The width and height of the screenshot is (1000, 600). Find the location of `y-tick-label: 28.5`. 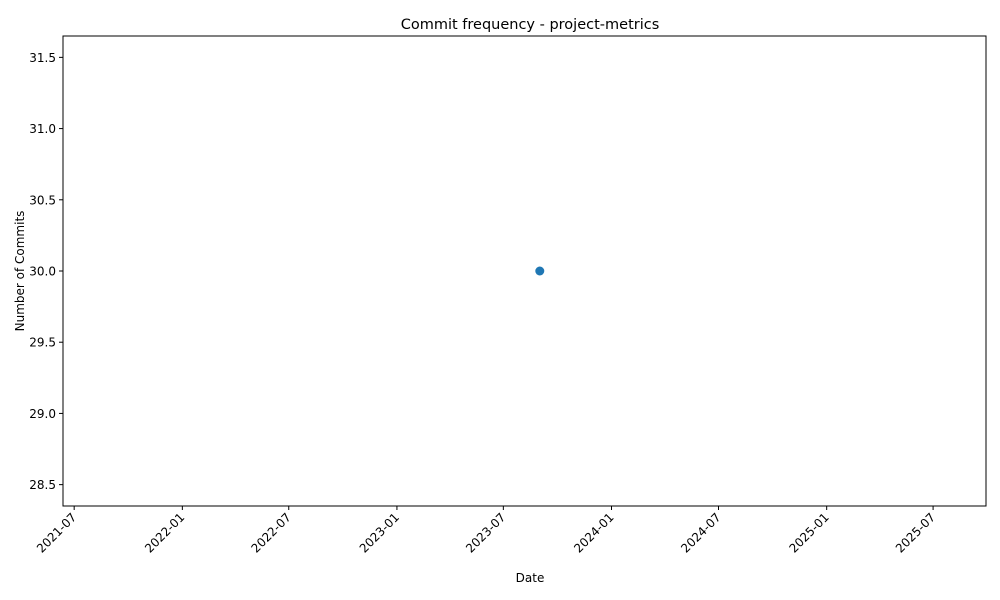

y-tick-label: 28.5 is located at coordinates (42, 485).